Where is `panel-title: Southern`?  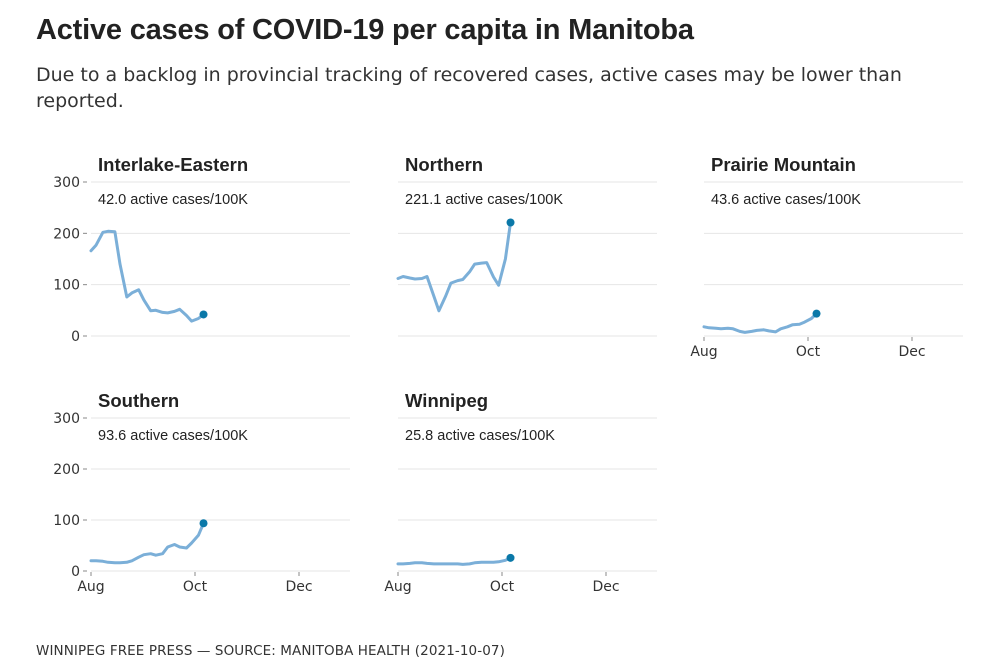
panel-title: Southern is located at coordinates (138, 400).